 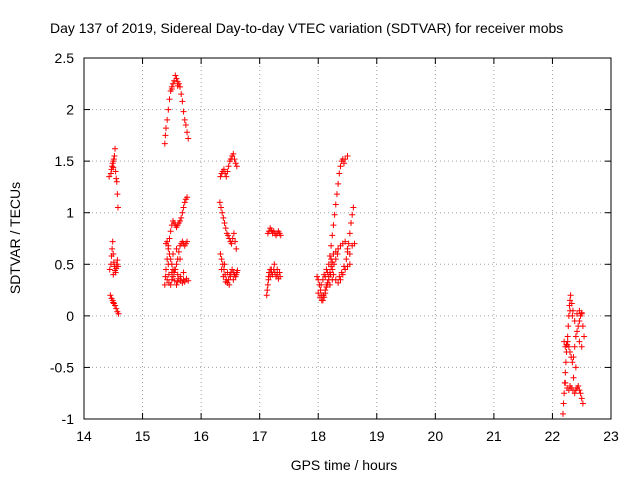 What do you see at coordinates (65, 264) in the screenshot?
I see `y-tick-label: 0.5` at bounding box center [65, 264].